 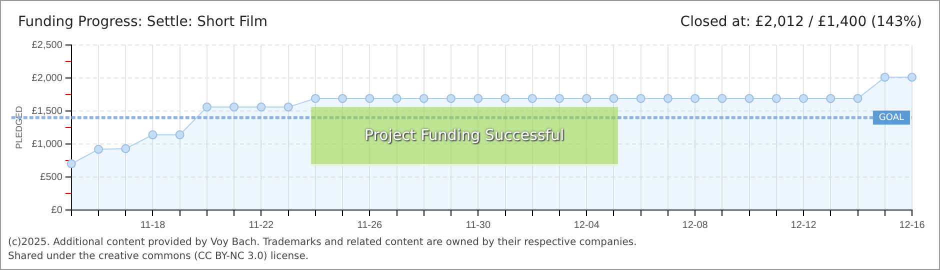 I want to click on x-tick-label: 11-26, so click(x=370, y=225).